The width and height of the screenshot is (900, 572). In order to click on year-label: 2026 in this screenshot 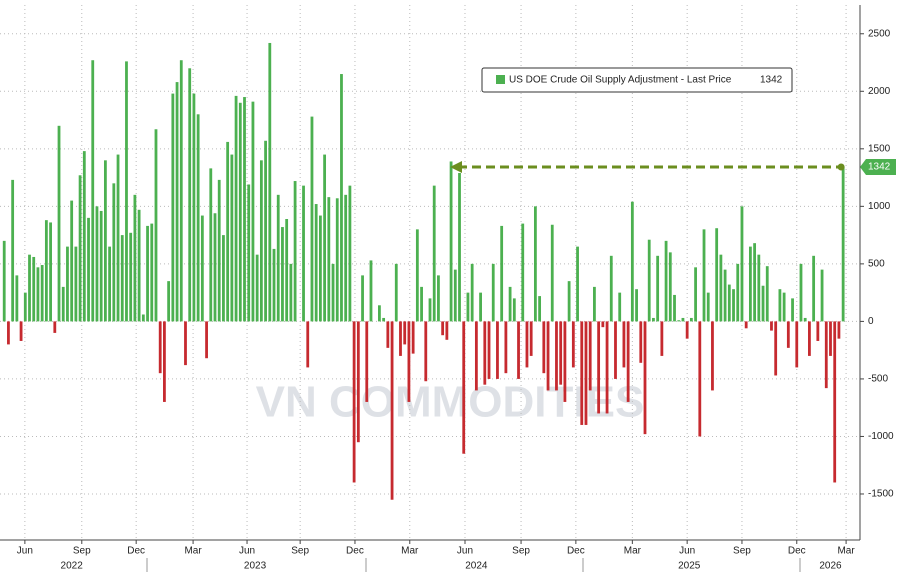, I will do `click(830, 566)`.